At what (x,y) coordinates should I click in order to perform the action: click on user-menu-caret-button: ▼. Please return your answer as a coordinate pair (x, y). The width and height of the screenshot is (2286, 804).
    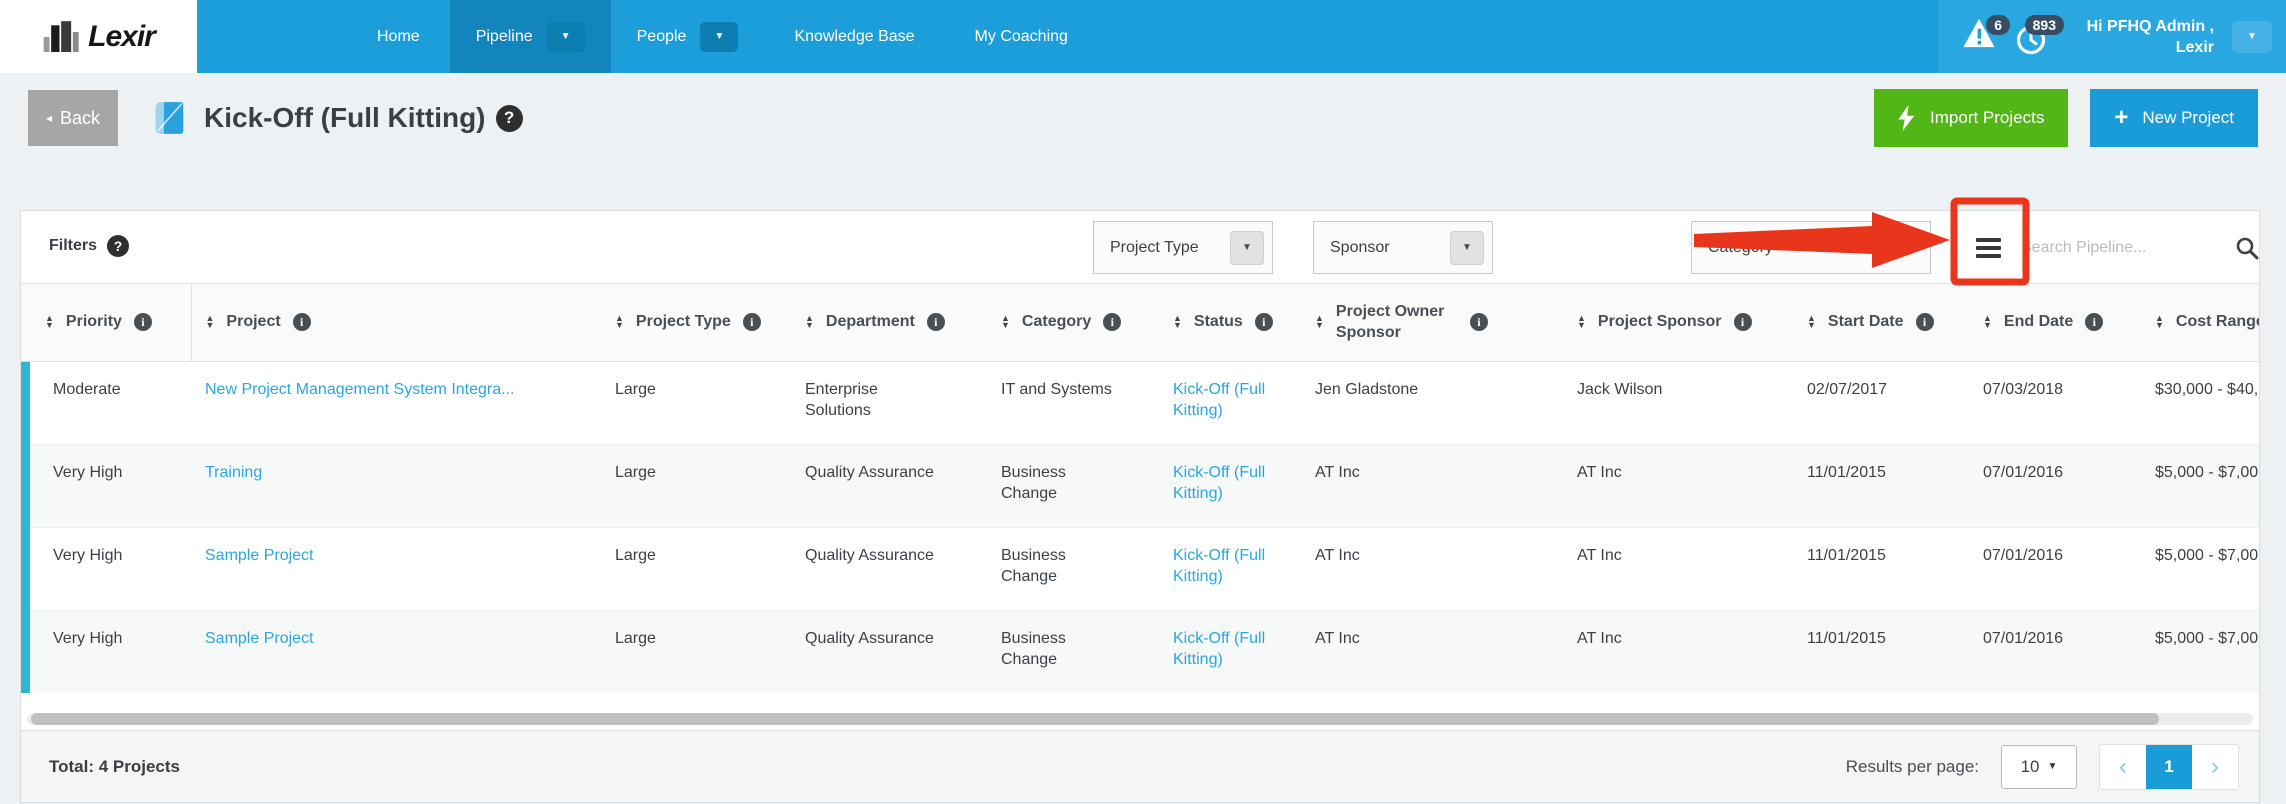
    Looking at the image, I should click on (2252, 36).